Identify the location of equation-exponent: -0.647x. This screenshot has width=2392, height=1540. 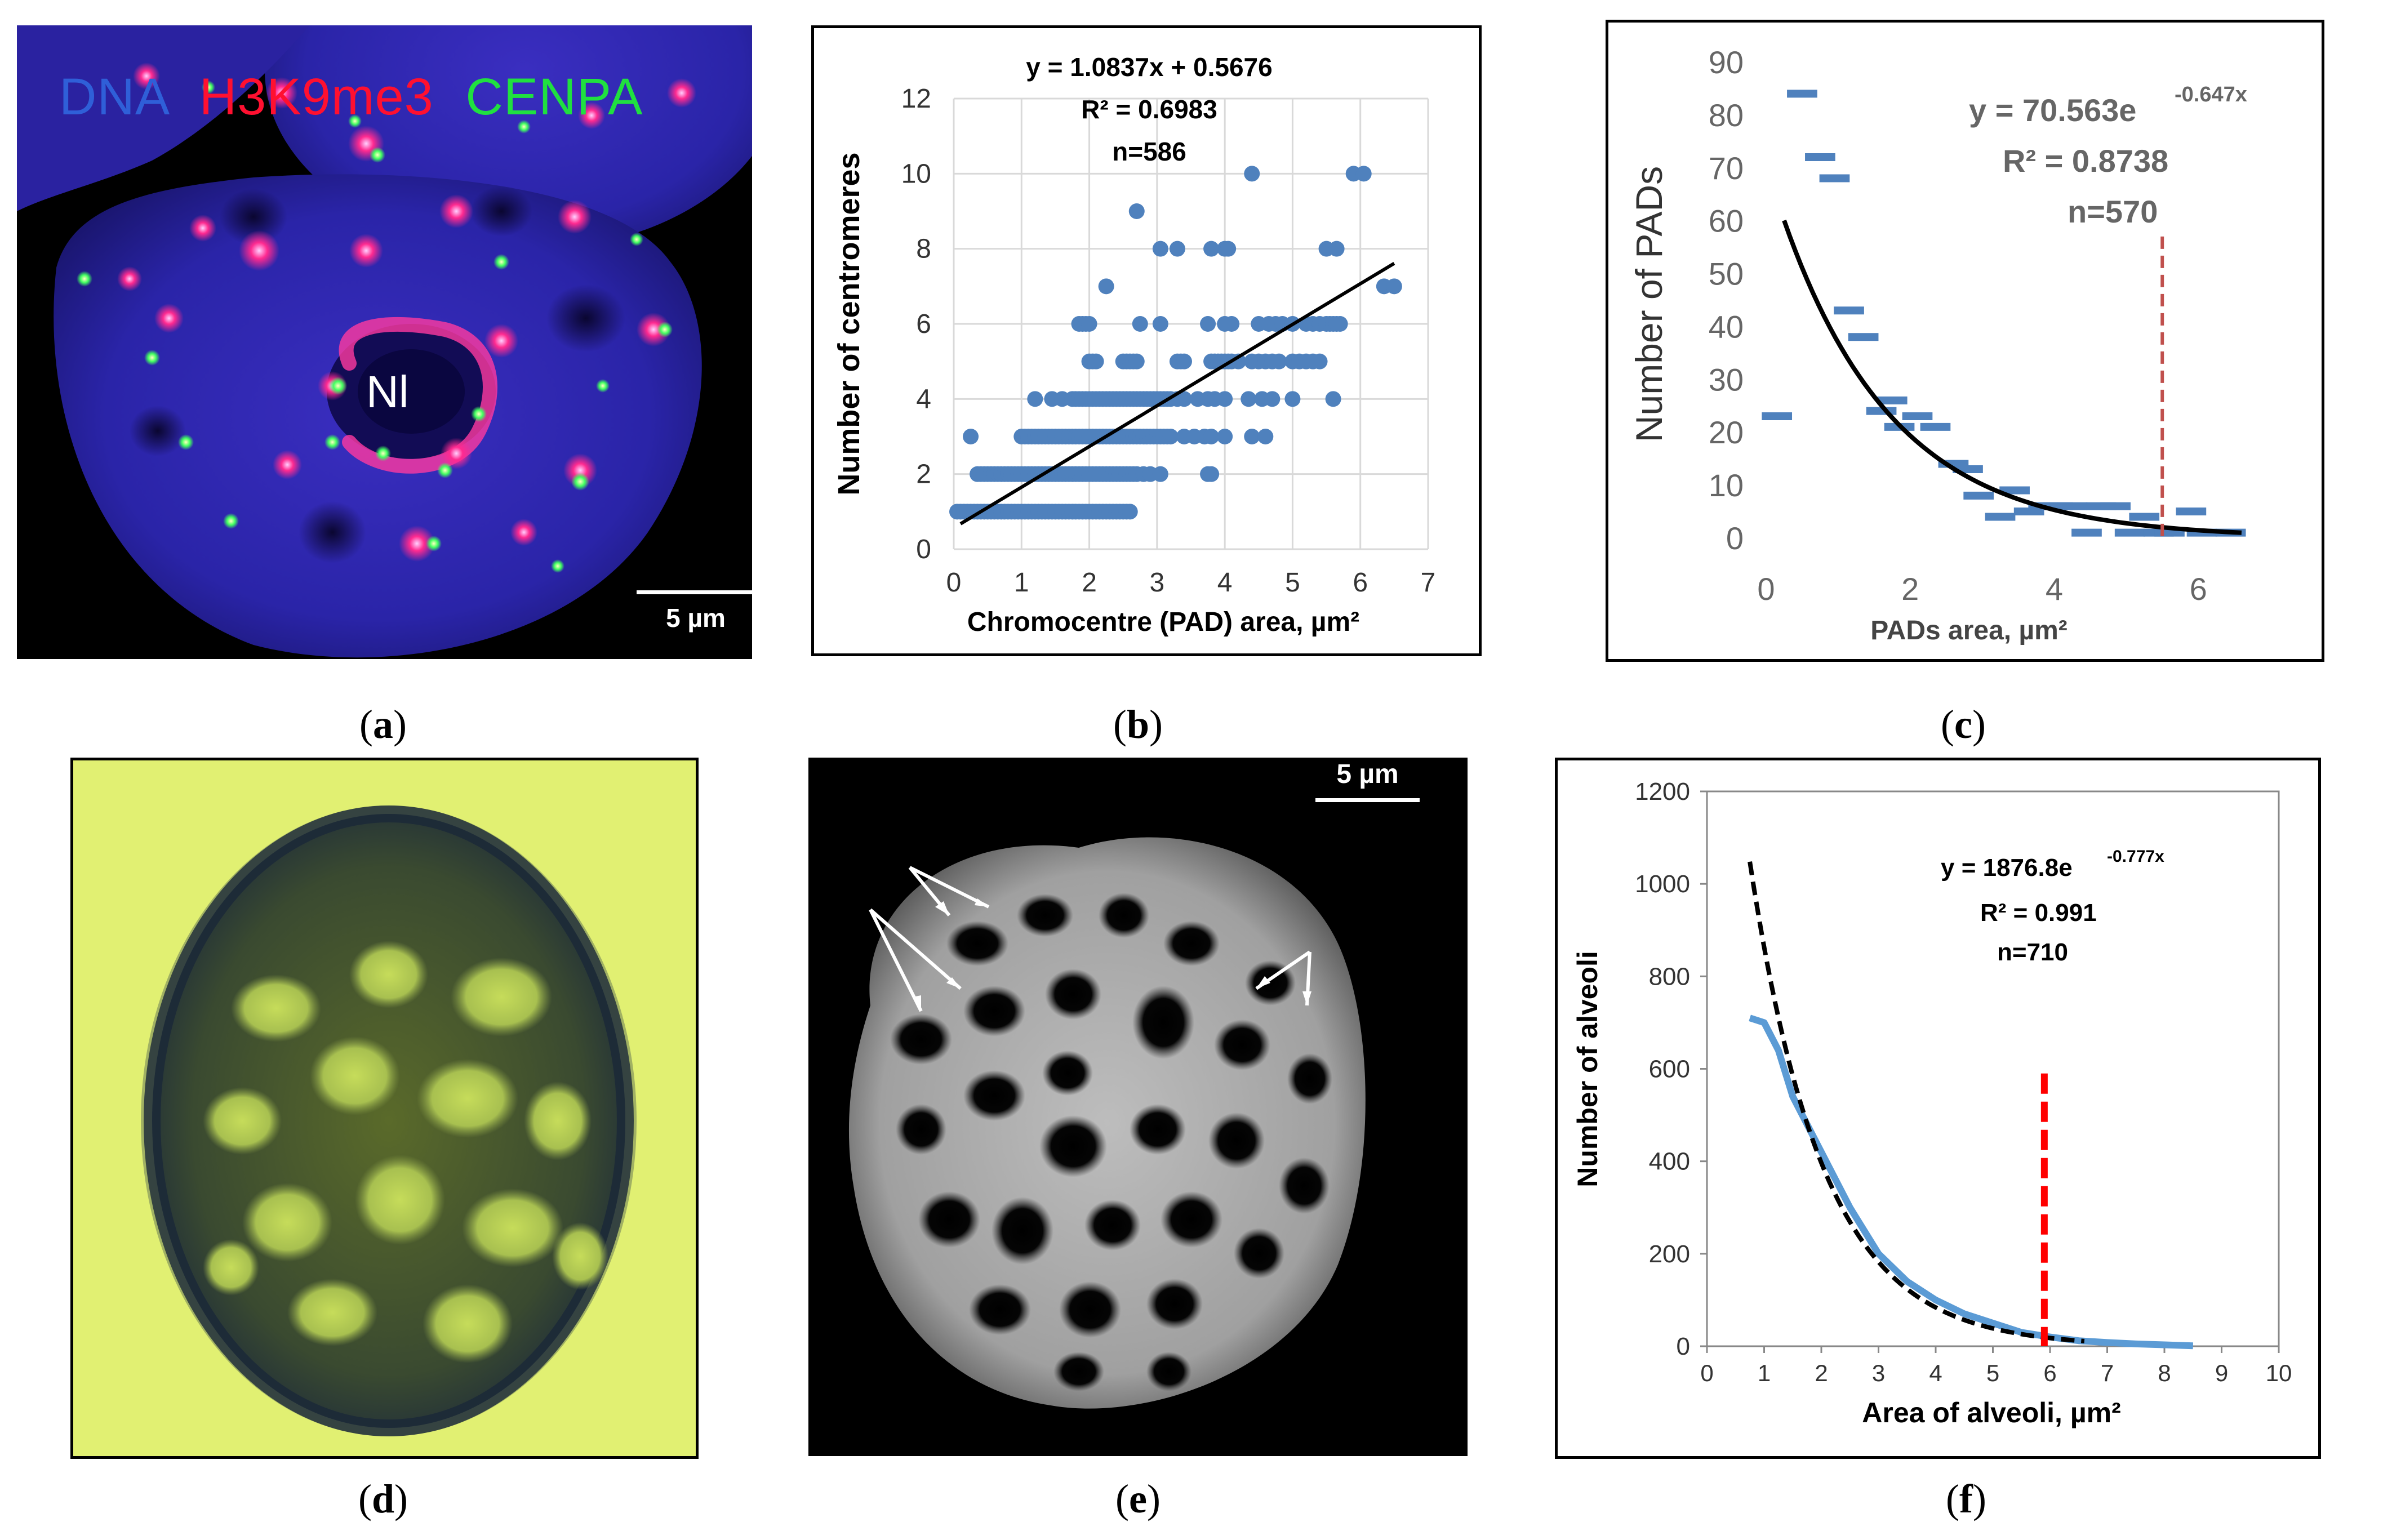
(2211, 95).